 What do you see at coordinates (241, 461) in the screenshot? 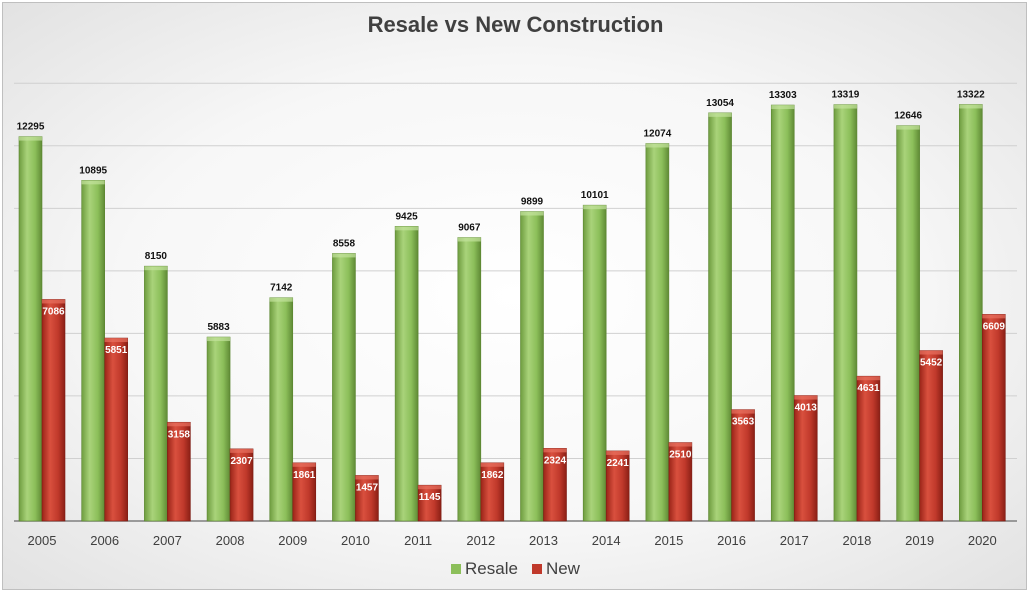
I see `data-label-new-2008: 2307` at bounding box center [241, 461].